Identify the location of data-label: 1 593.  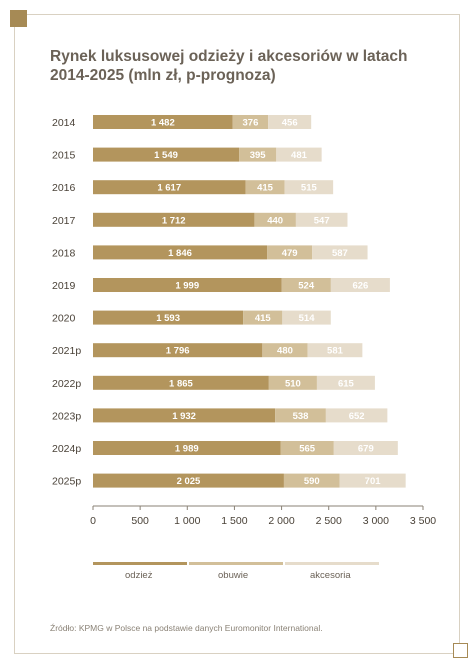
(168, 318).